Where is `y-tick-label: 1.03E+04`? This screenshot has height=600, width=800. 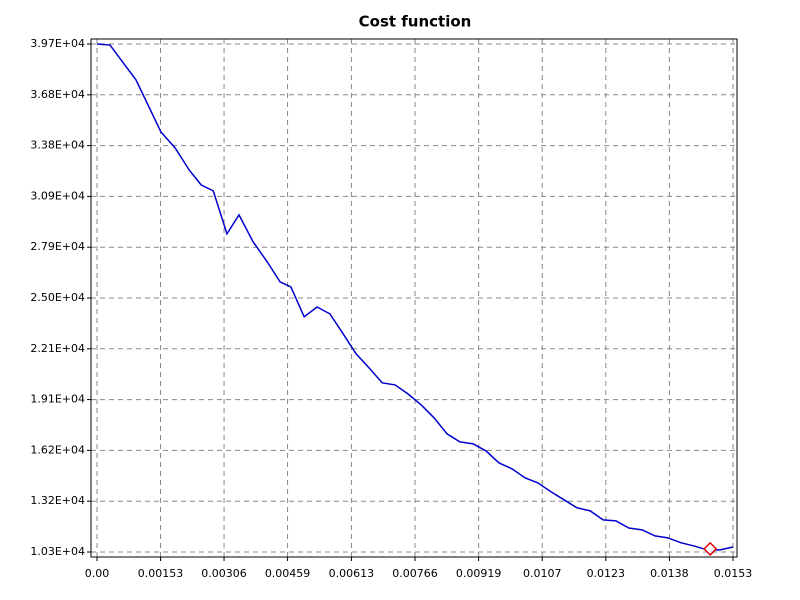 y-tick-label: 1.03E+04 is located at coordinates (57, 551).